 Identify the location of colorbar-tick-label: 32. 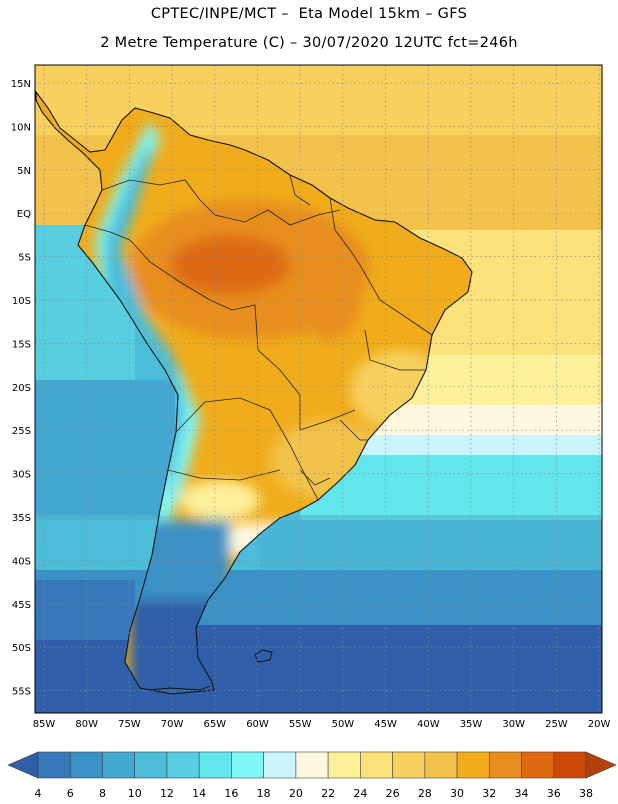
(489, 793).